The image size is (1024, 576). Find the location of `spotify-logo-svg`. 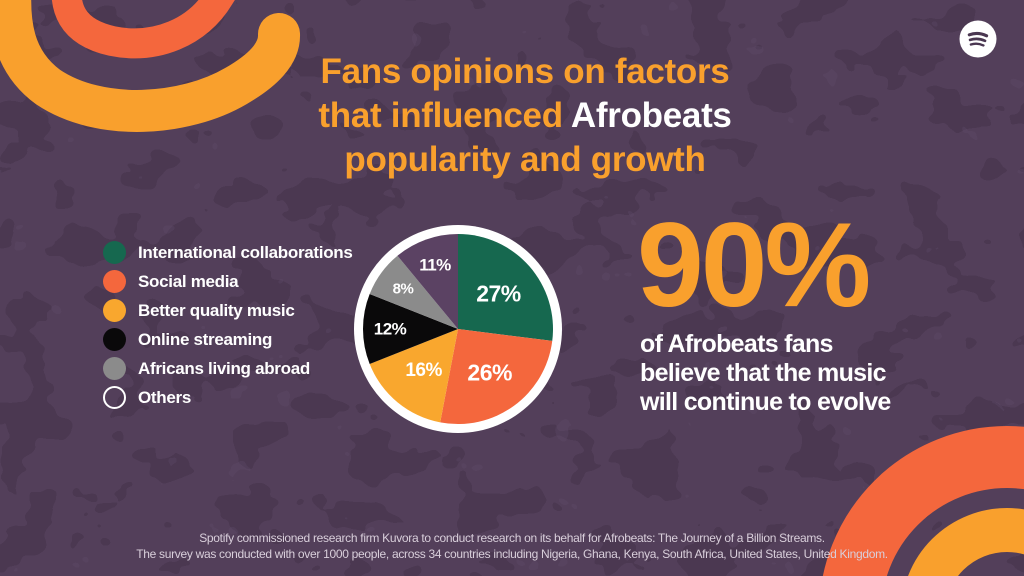

spotify-logo-svg is located at coordinates (978, 39).